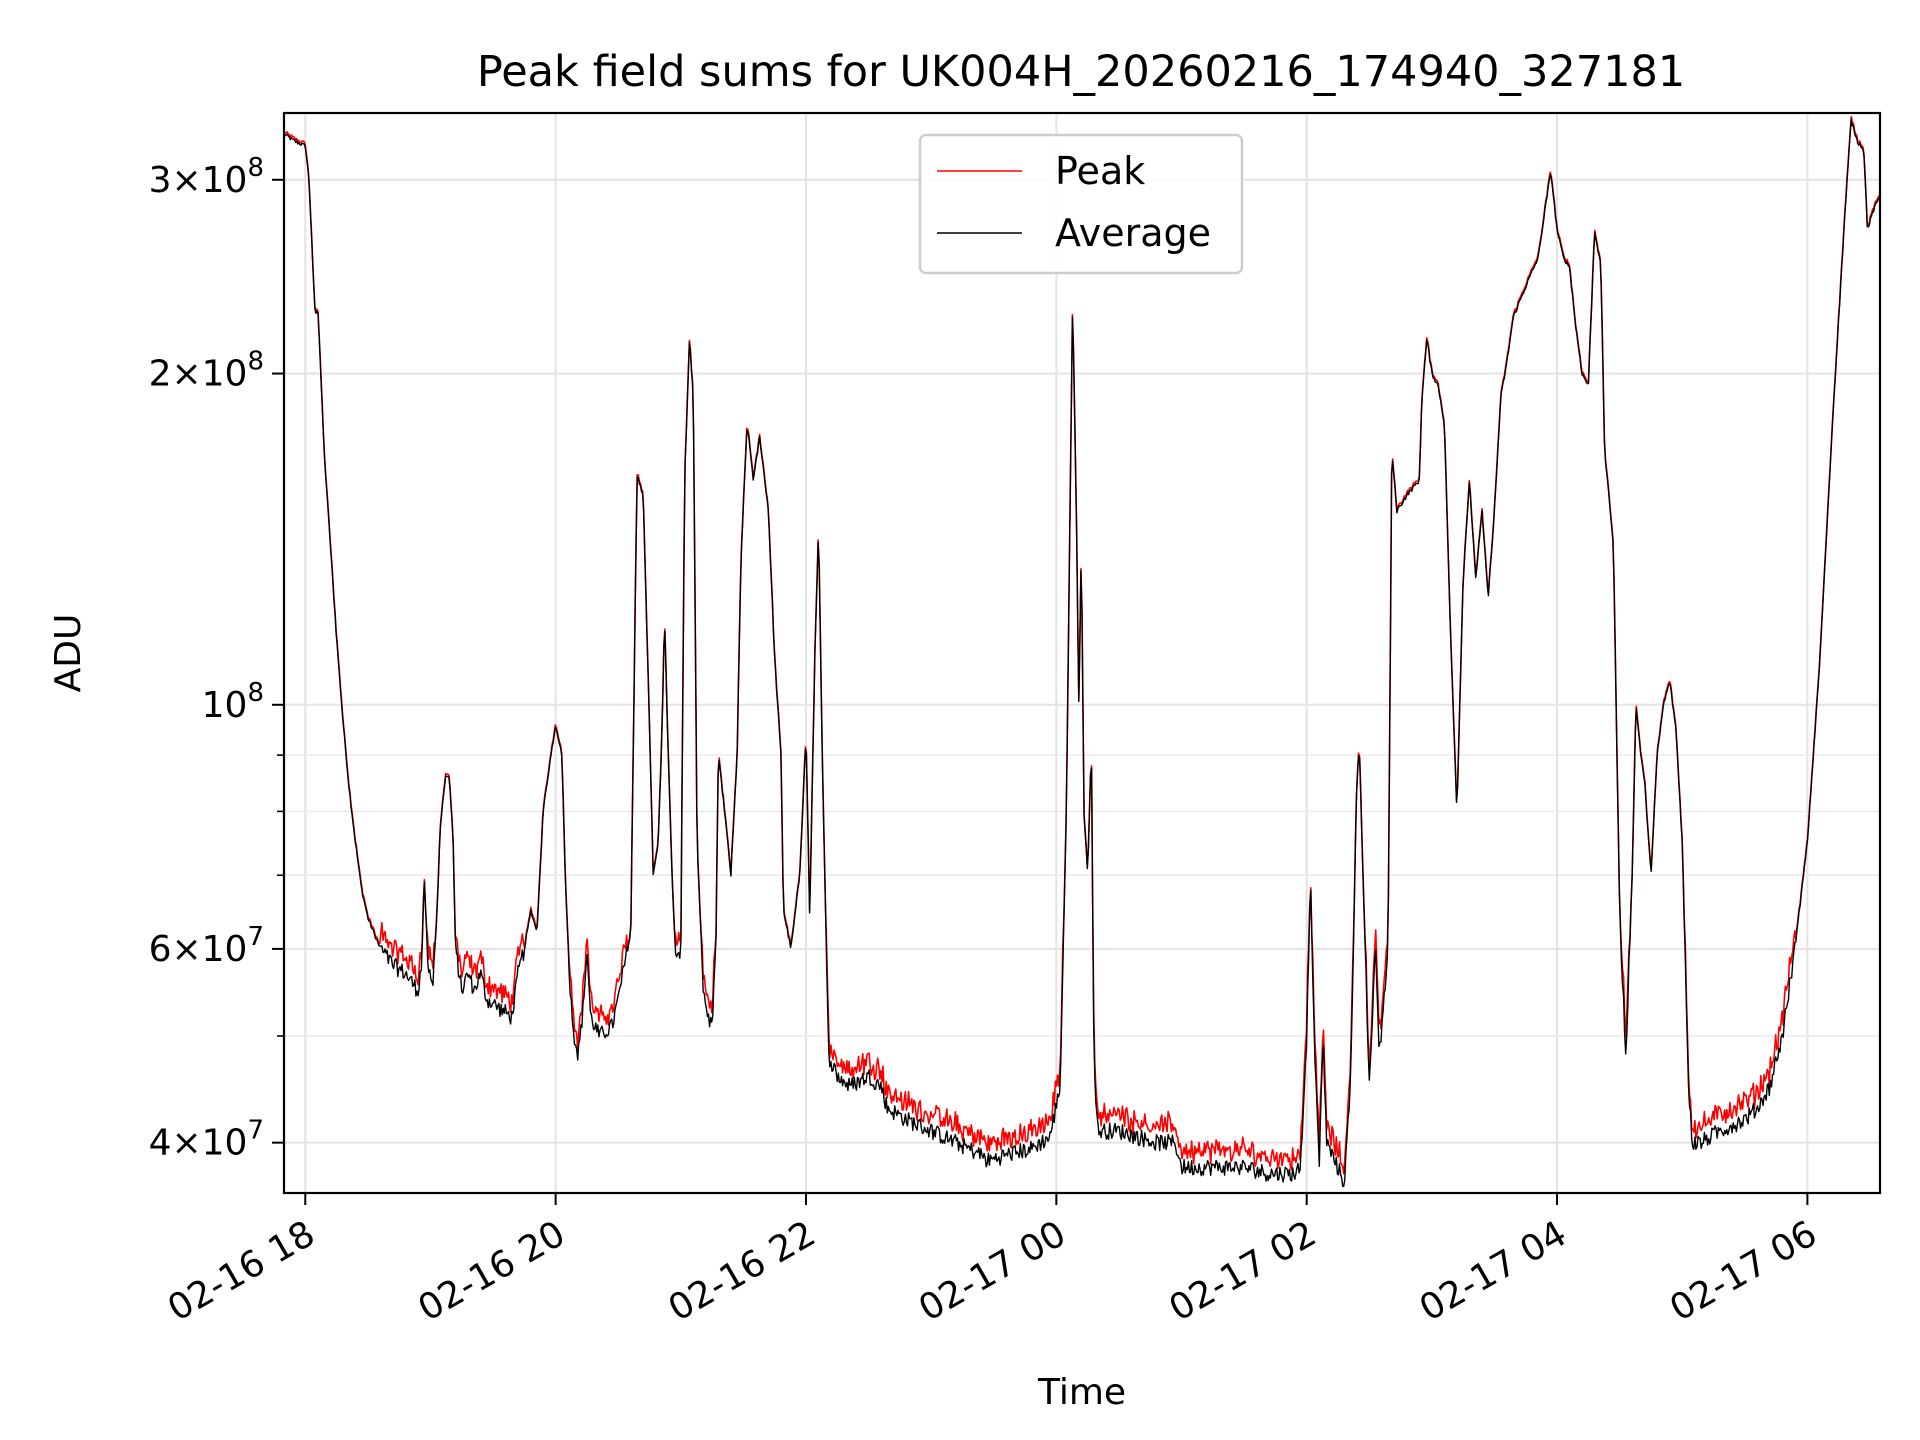 Image resolution: width=1920 pixels, height=1440 pixels. I want to click on legend-box, so click(1081, 204).